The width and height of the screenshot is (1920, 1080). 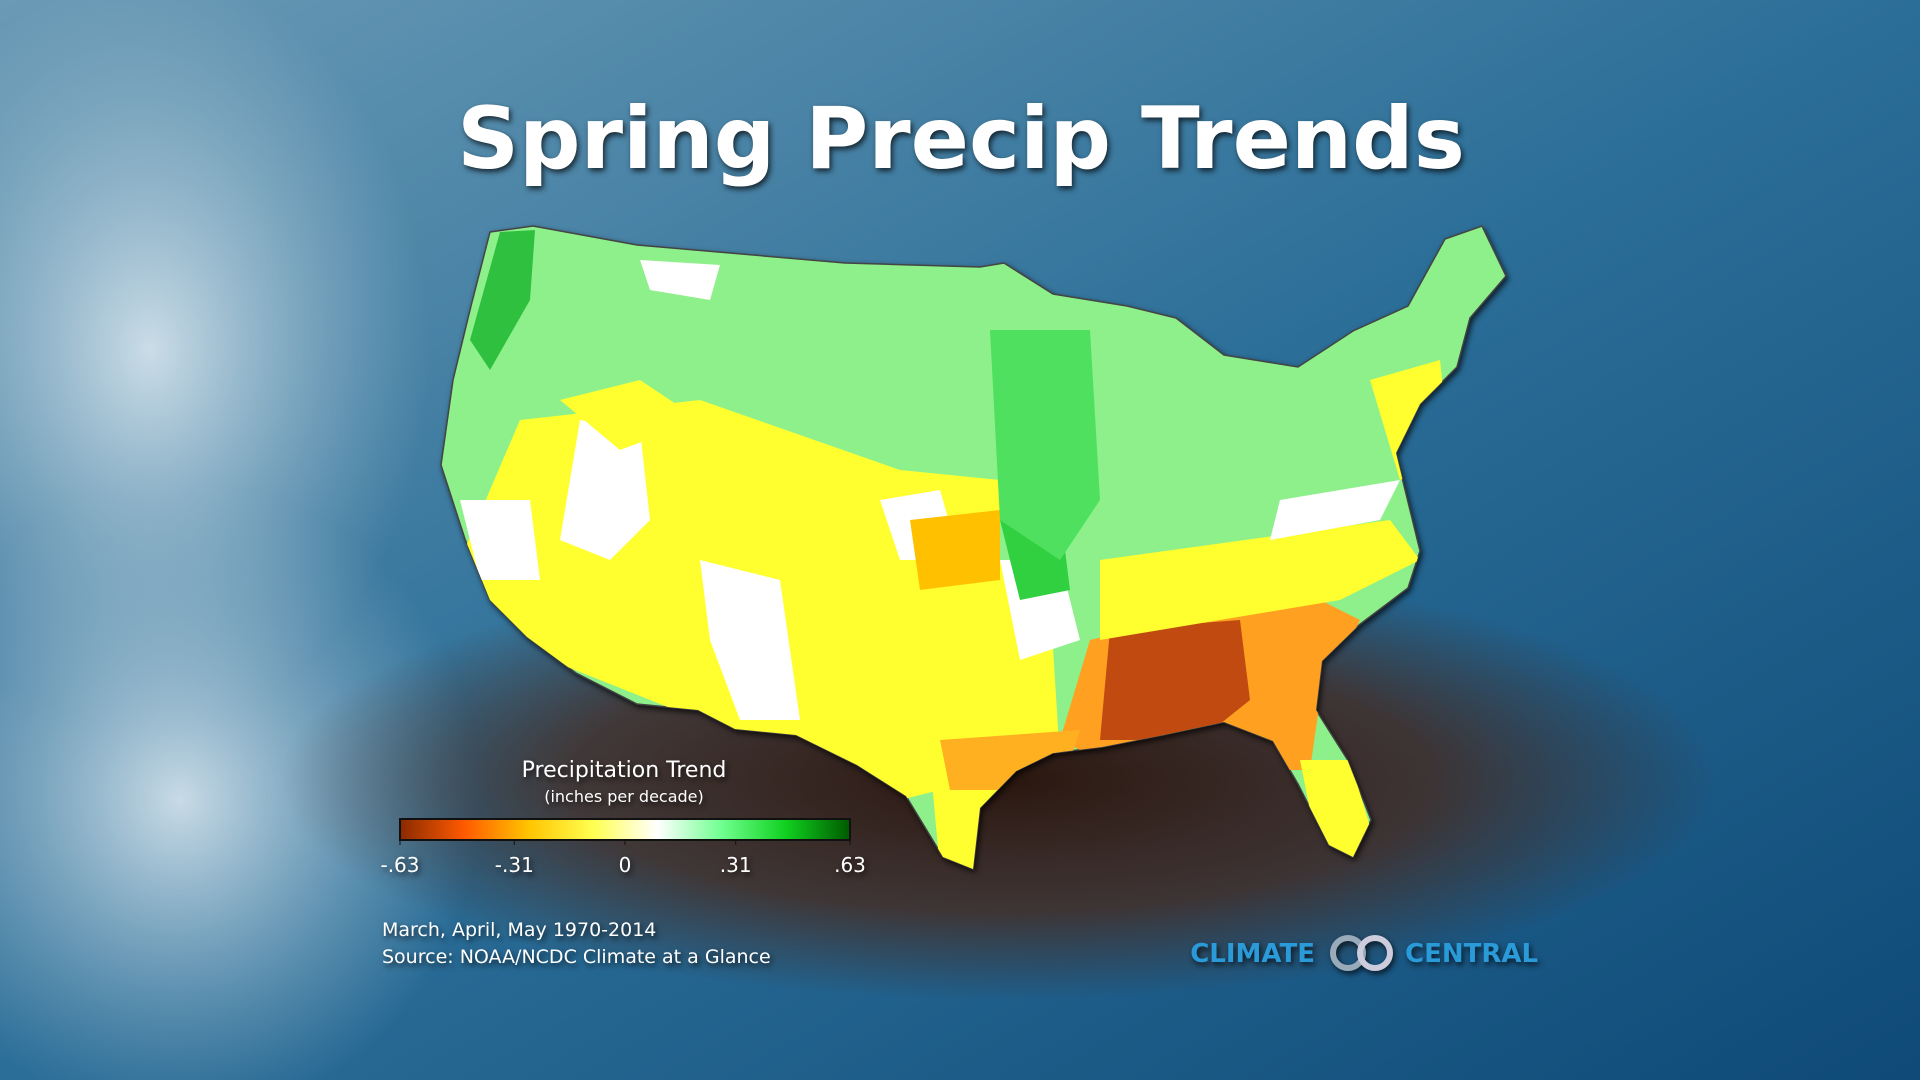 I want to click on legend-subtitle: (inches per decade), so click(x=624, y=796).